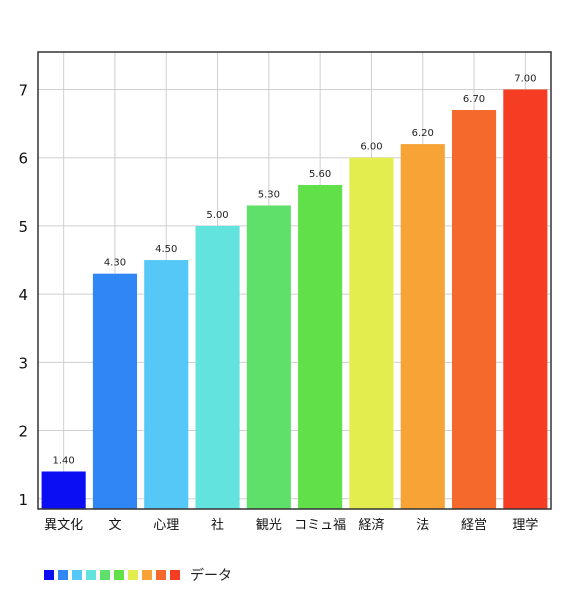  Describe the element at coordinates (64, 460) in the screenshot. I see `bar-value-label: 1.40` at that location.